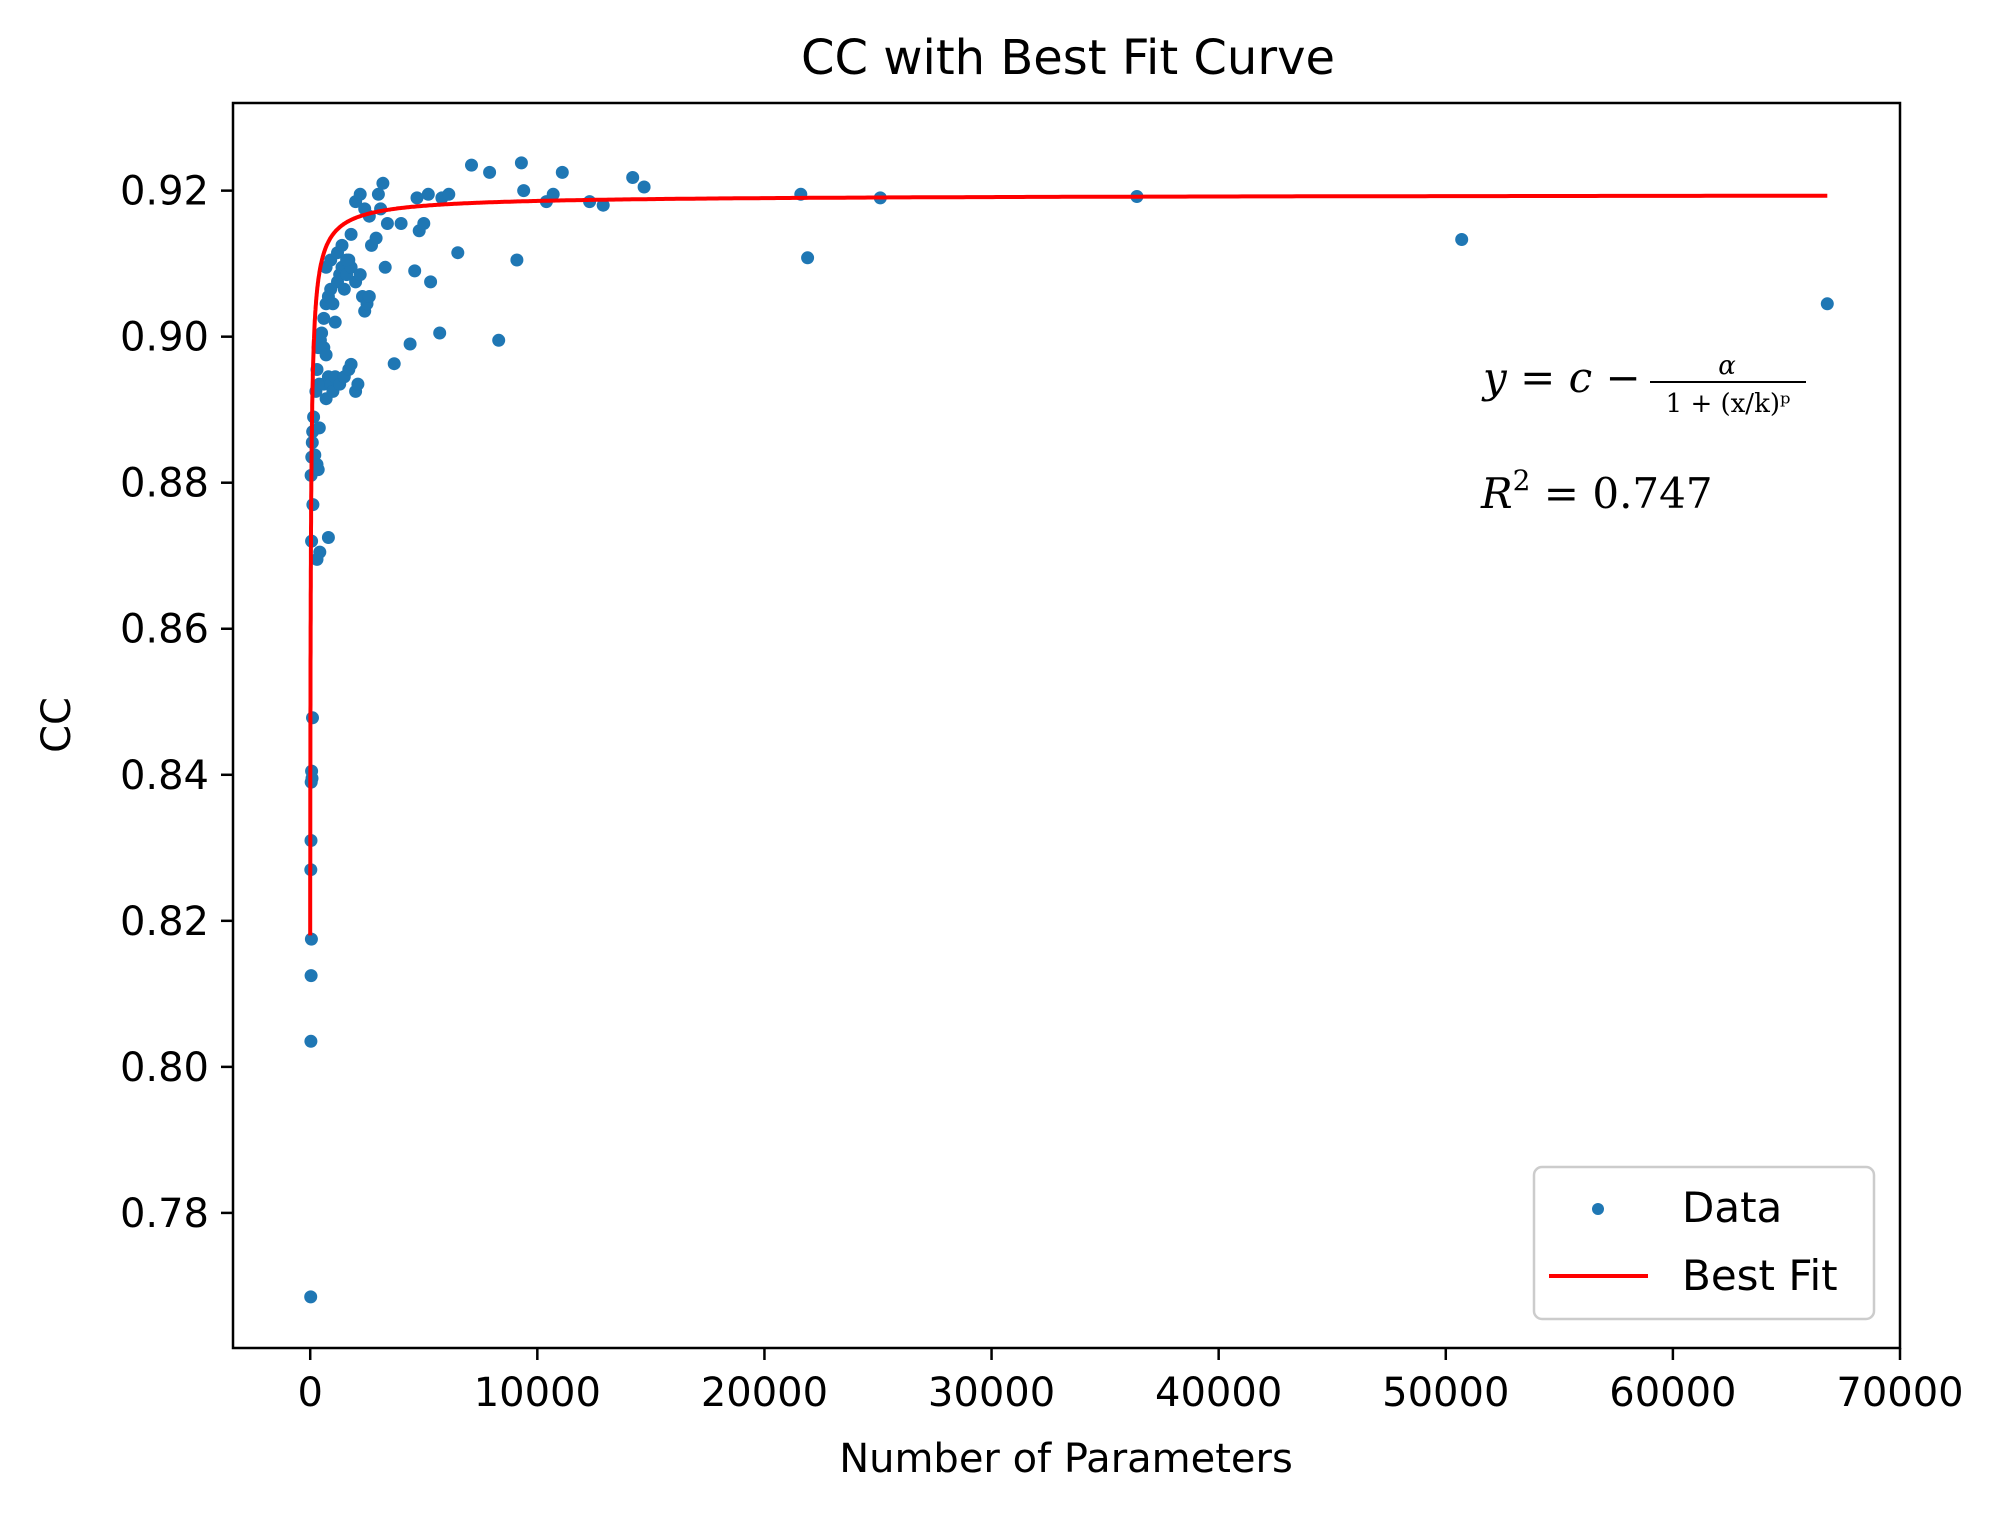 This screenshot has height=1516, width=1999. Describe the element at coordinates (164, 1068) in the screenshot. I see `y-tick-label: 0.80` at that location.